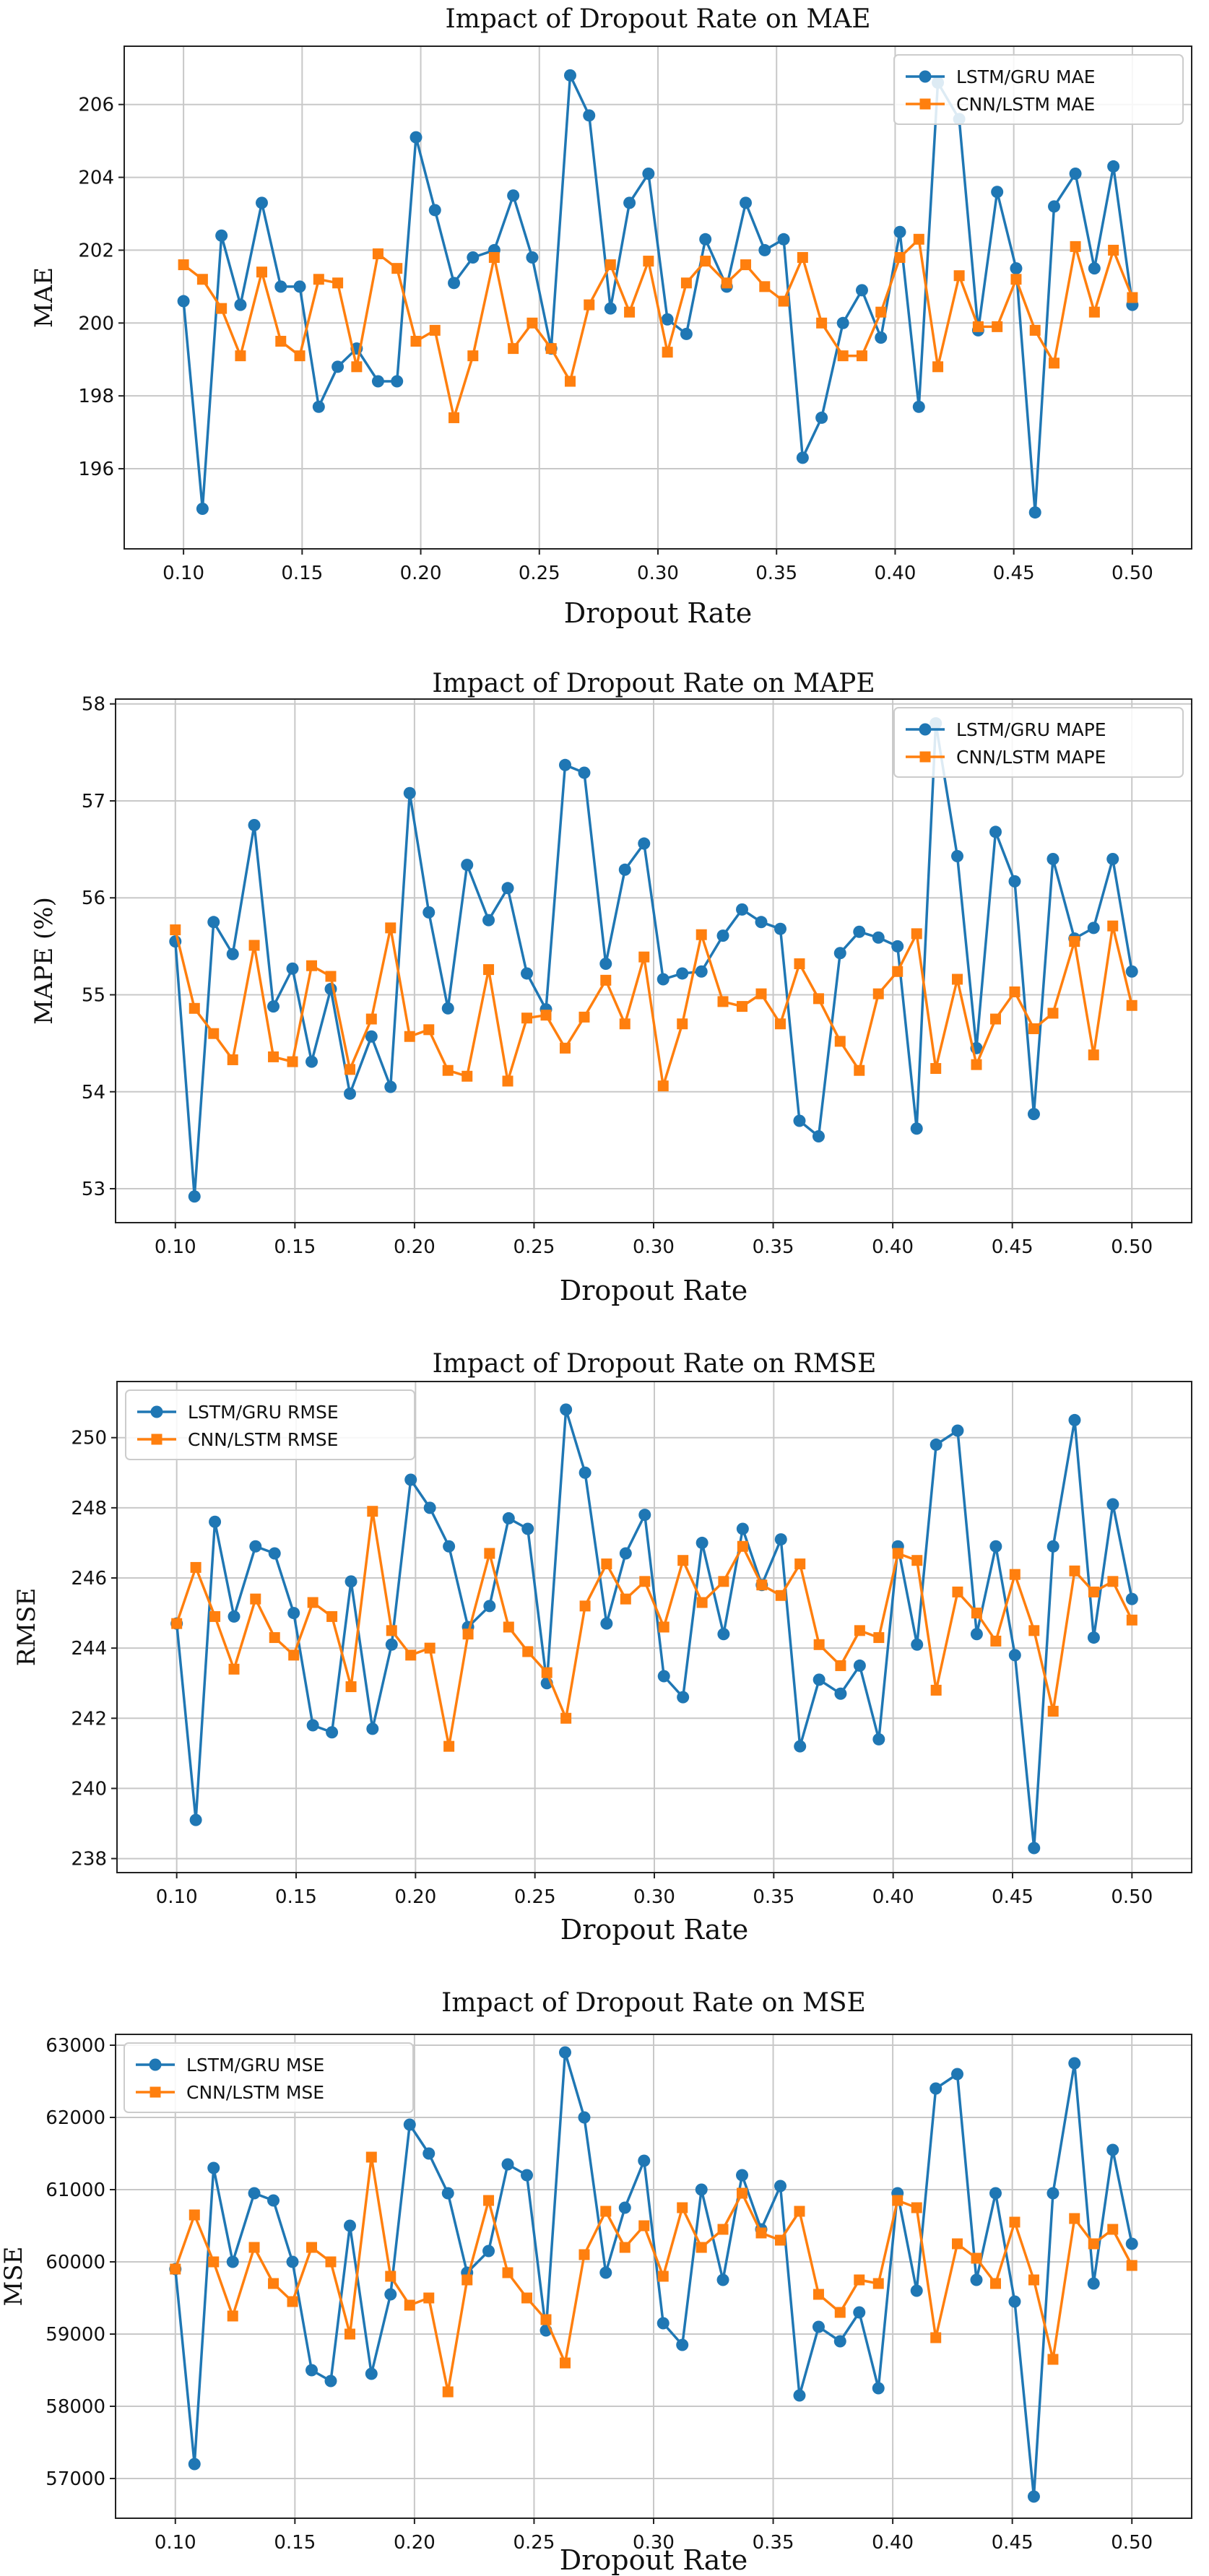 The width and height of the screenshot is (1209, 2576). Describe the element at coordinates (44, 297) in the screenshot. I see `y-axis-label: MAE` at that location.